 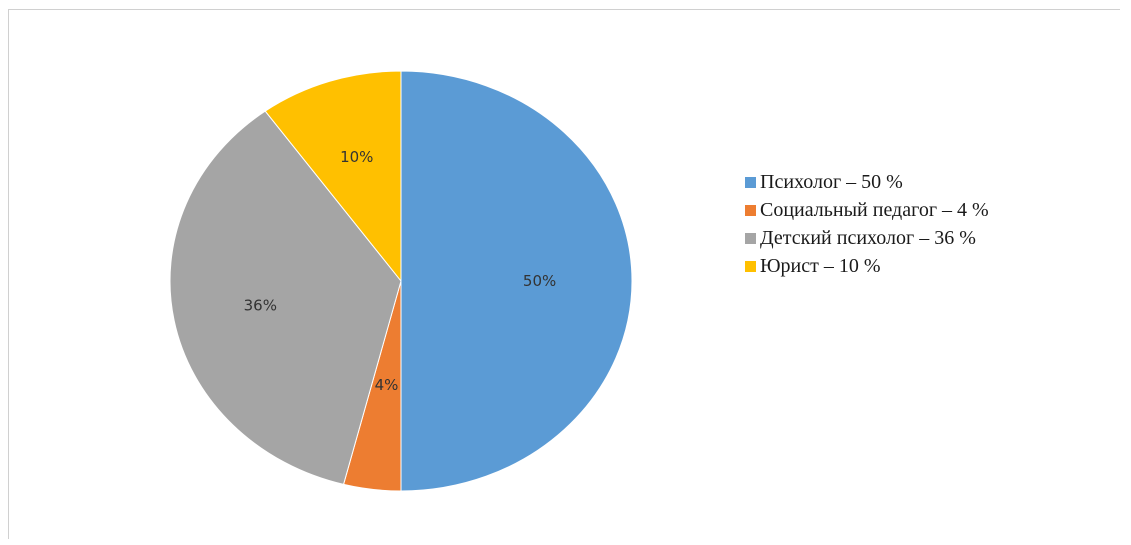 What do you see at coordinates (333, 176) in the screenshot?
I see `pie-slice-lawyer` at bounding box center [333, 176].